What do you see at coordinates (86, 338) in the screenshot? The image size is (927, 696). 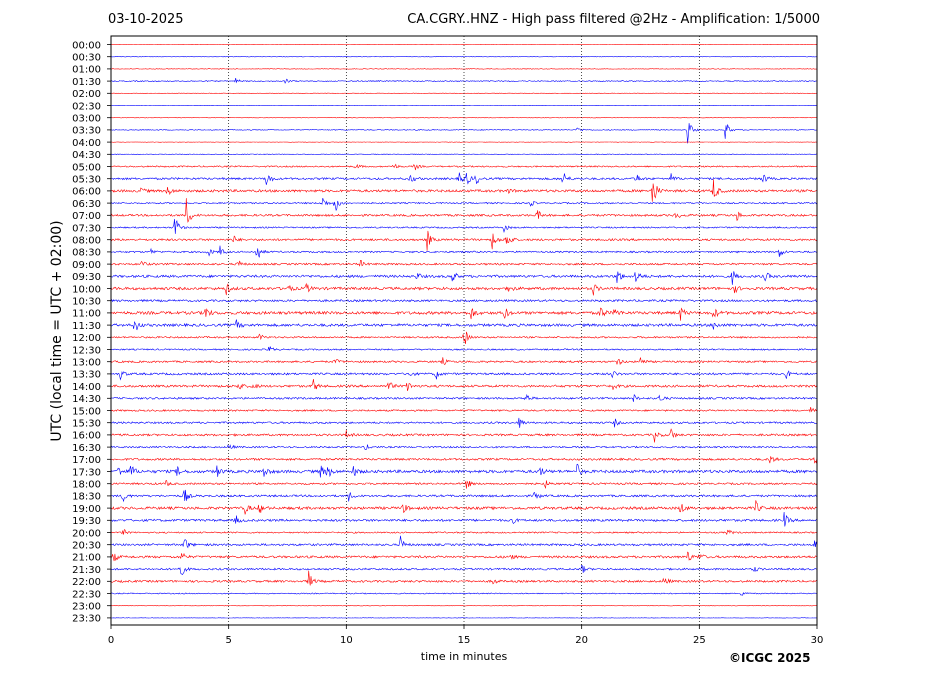 I see `y-tick-label: 12:00` at bounding box center [86, 338].